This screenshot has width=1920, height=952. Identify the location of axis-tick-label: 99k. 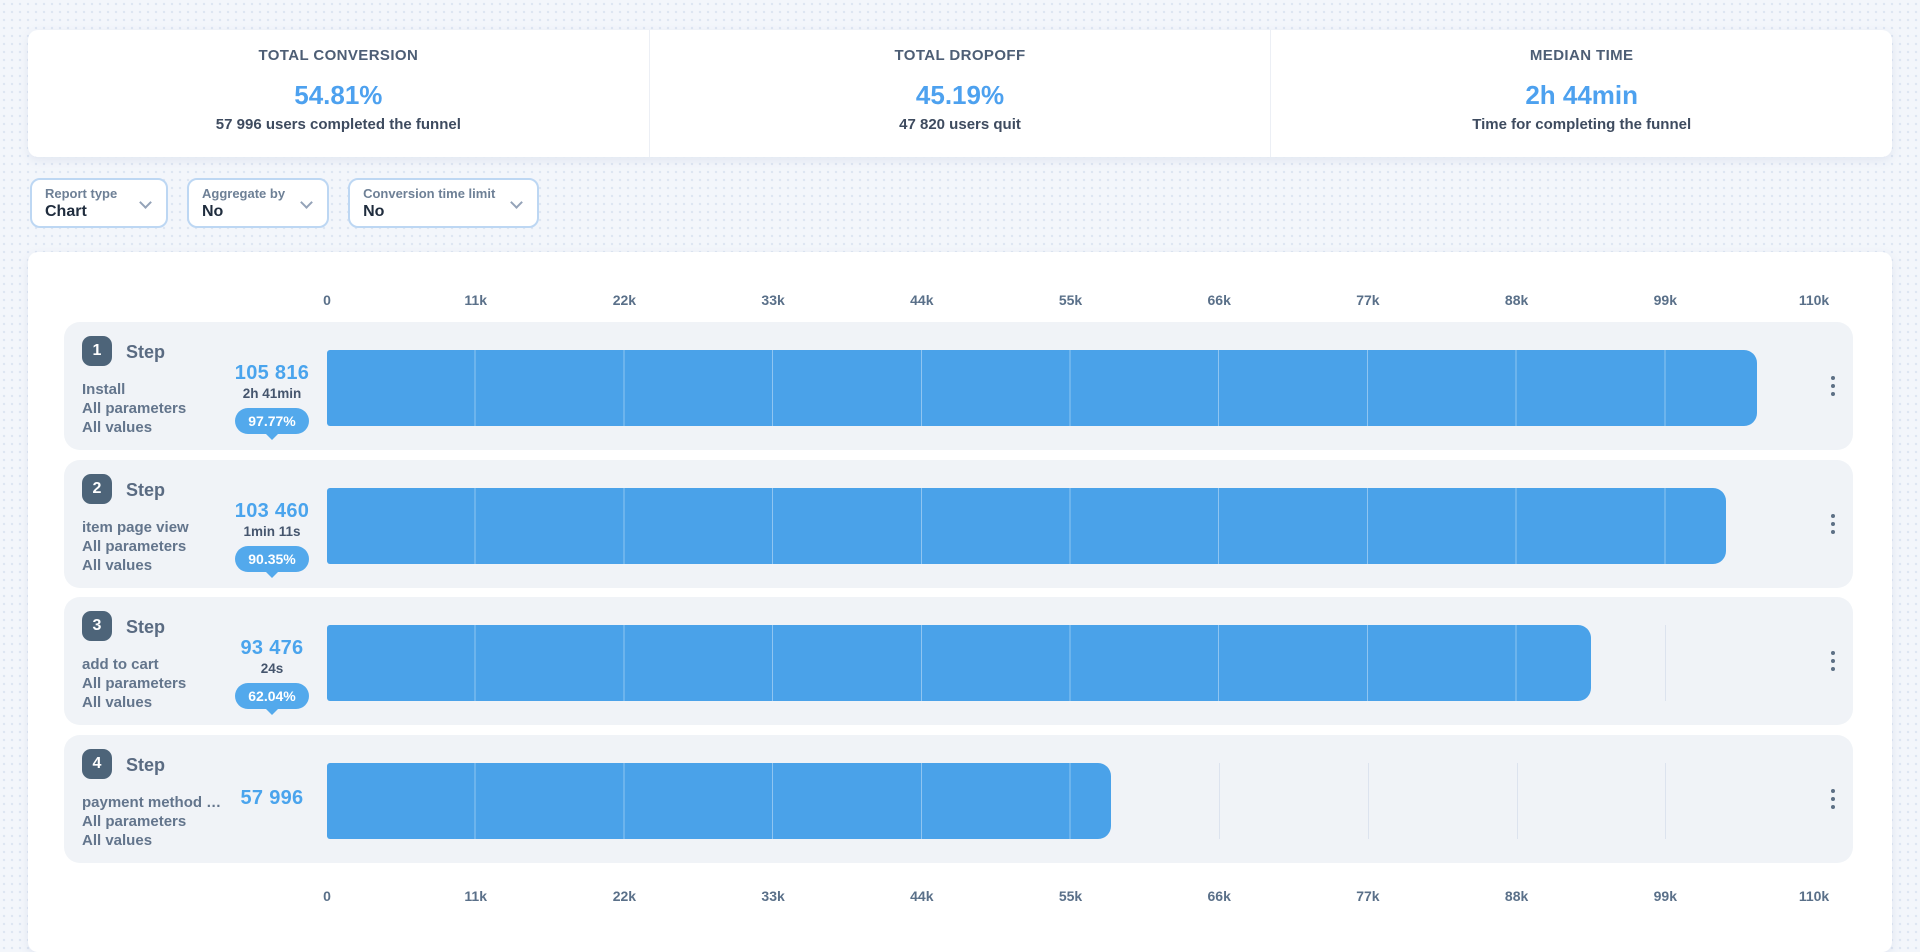
(1665, 896).